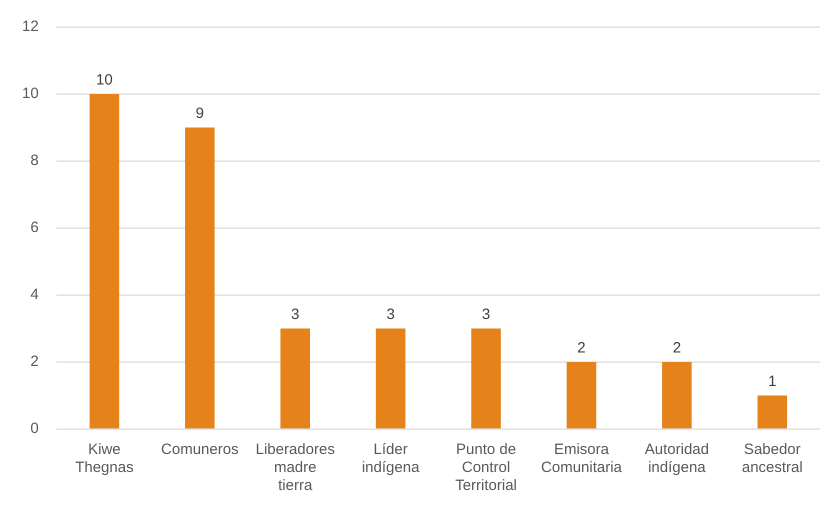  I want to click on data-label: 10, so click(104, 80).